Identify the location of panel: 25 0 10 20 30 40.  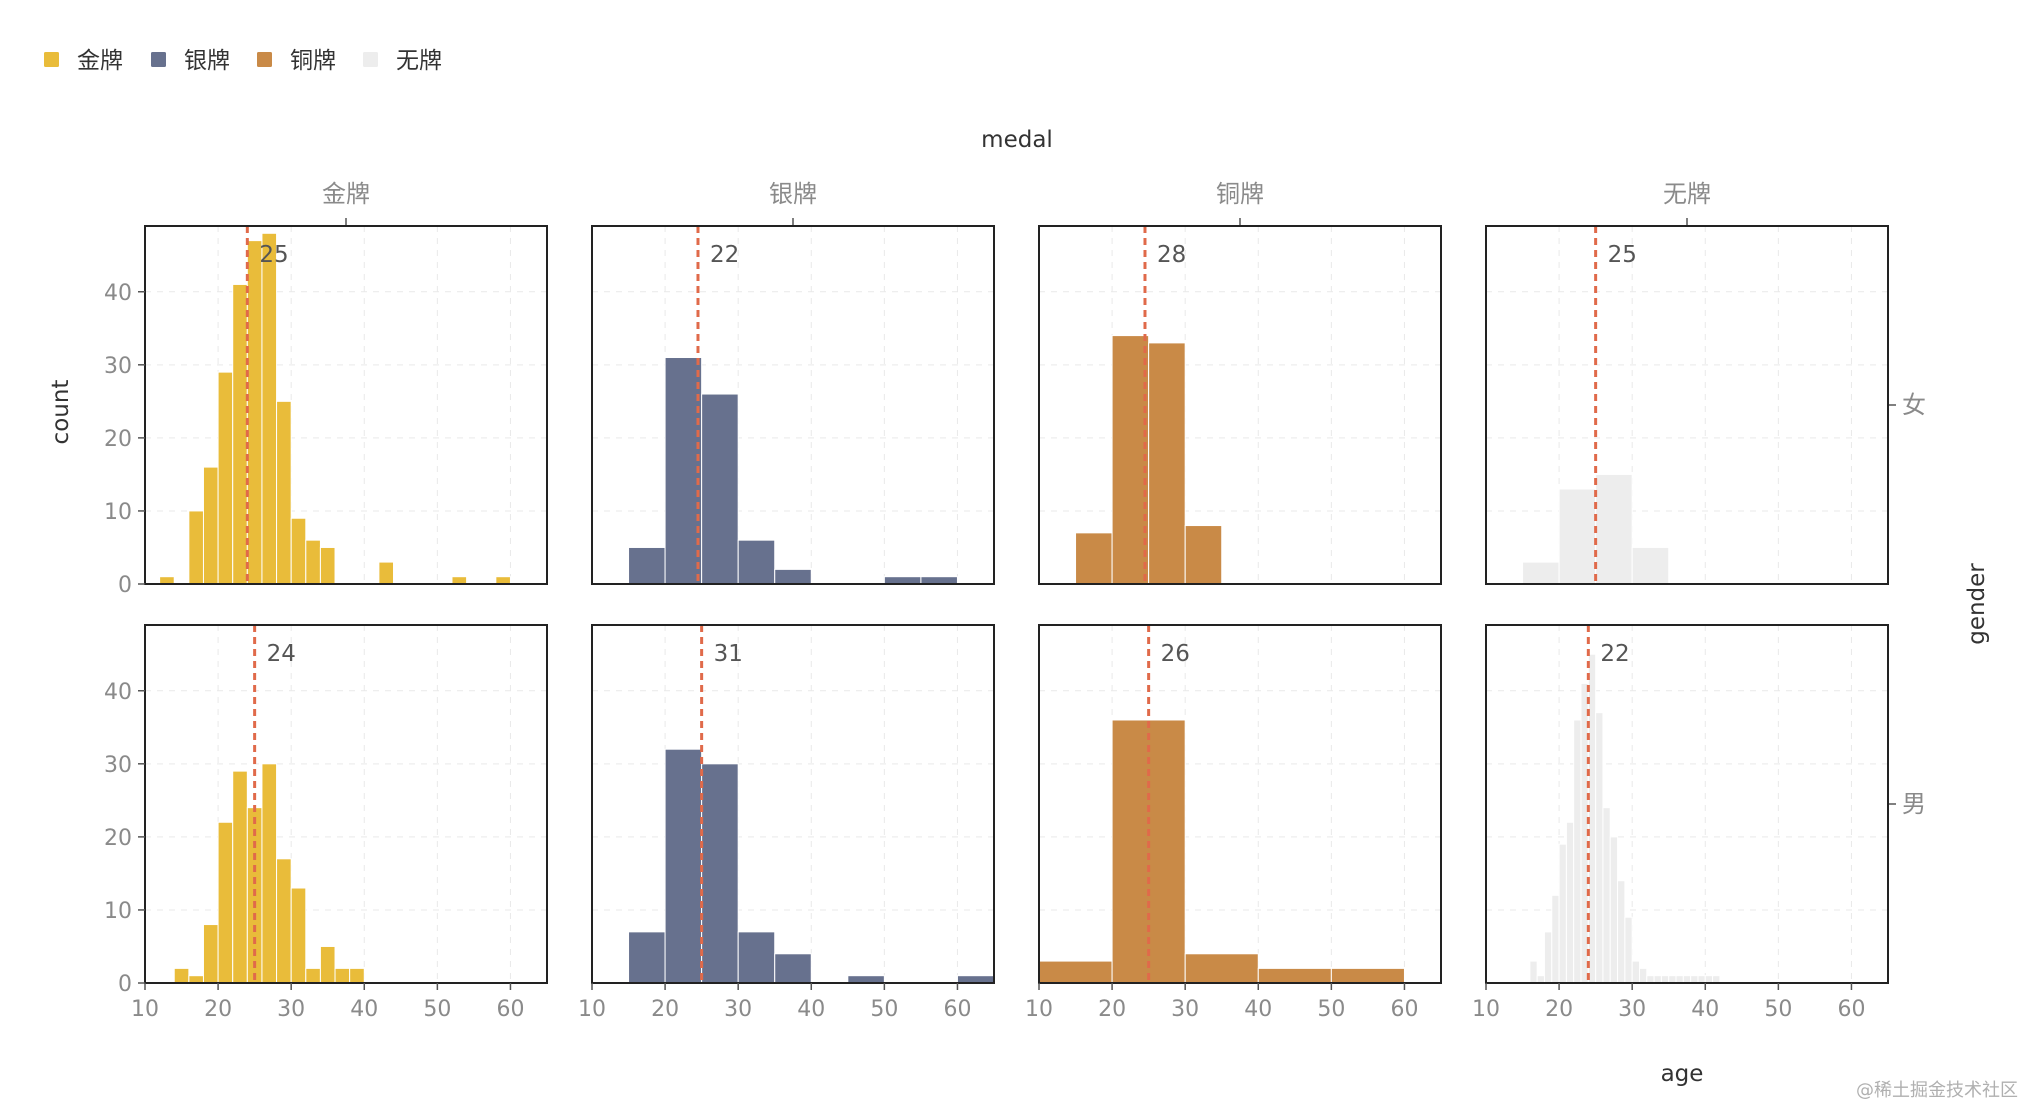
(326, 411).